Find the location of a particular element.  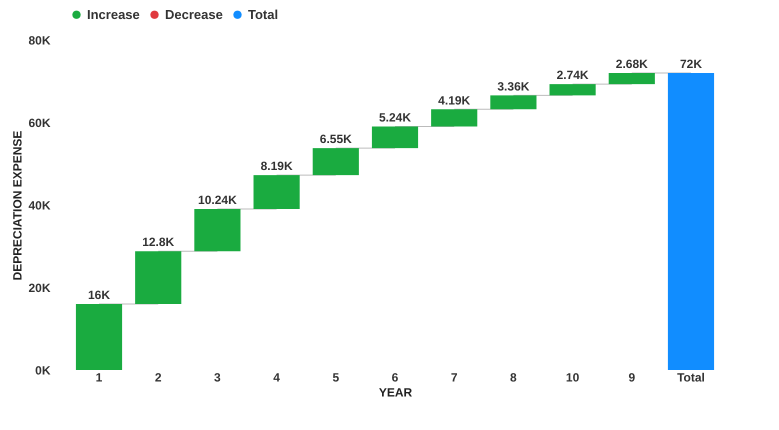

x-tick-label: 3 is located at coordinates (218, 377).